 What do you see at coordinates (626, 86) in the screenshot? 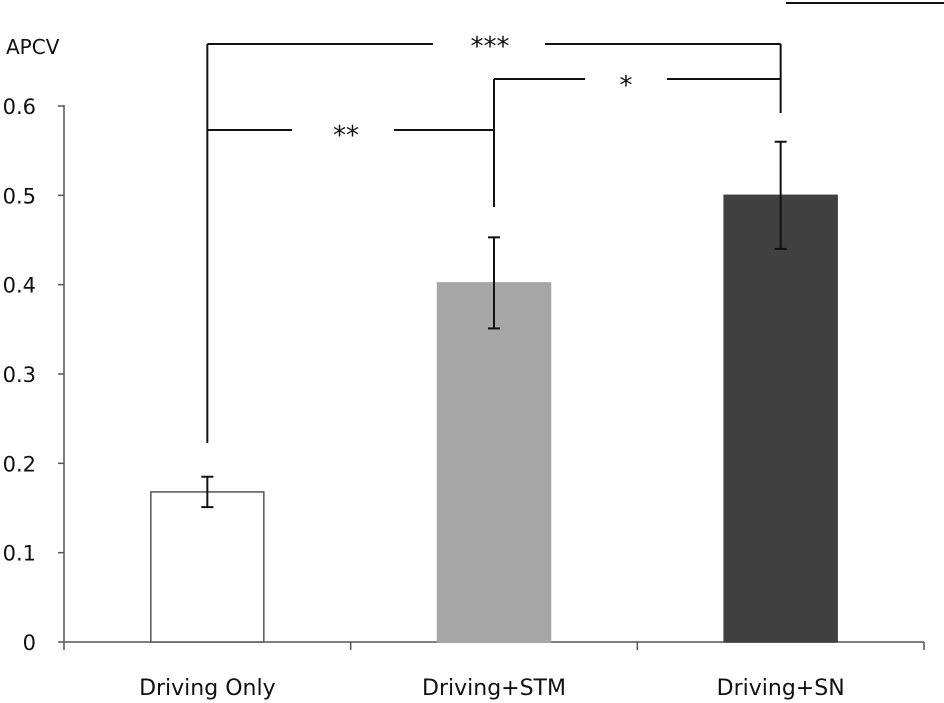
I see `significance-label: *` at bounding box center [626, 86].